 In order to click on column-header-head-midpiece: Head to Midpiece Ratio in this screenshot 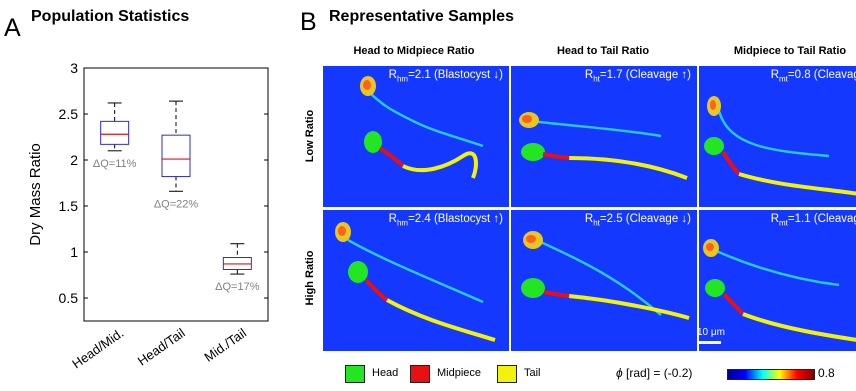, I will do `click(414, 51)`.